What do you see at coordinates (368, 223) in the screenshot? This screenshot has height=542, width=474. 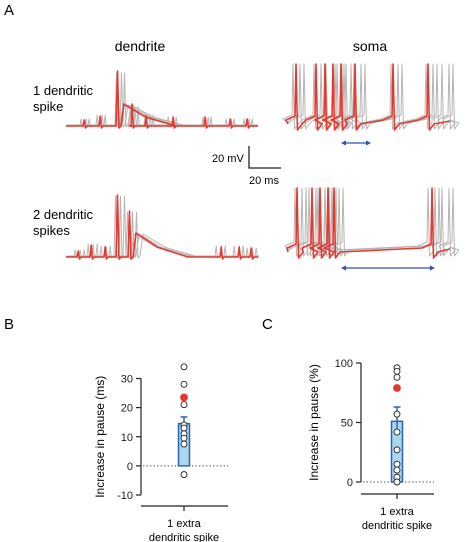 I see `soma-trace-2-red` at bounding box center [368, 223].